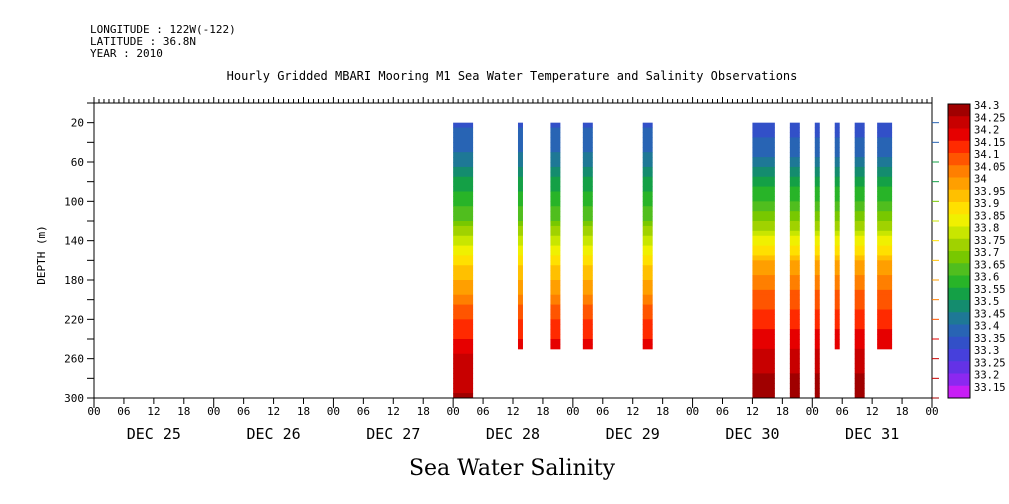 The image size is (1009, 504). I want to click on y-tick-label: 60, so click(77, 162).